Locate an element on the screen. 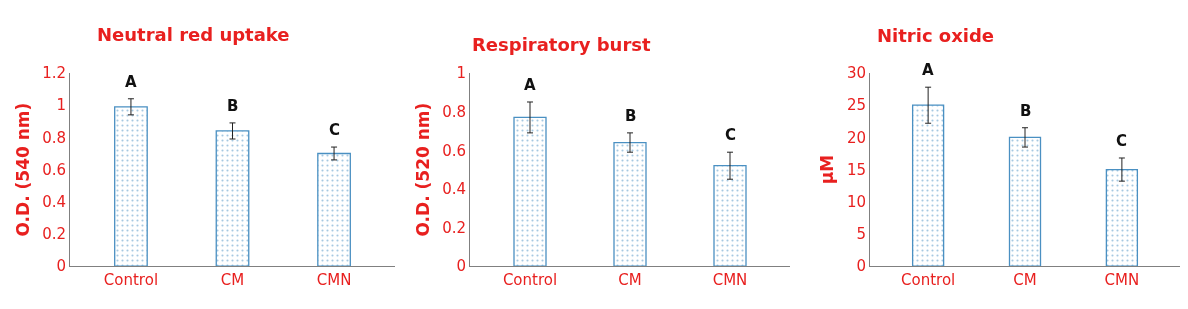  chart-title: Neutral red uptake is located at coordinates (193, 34).